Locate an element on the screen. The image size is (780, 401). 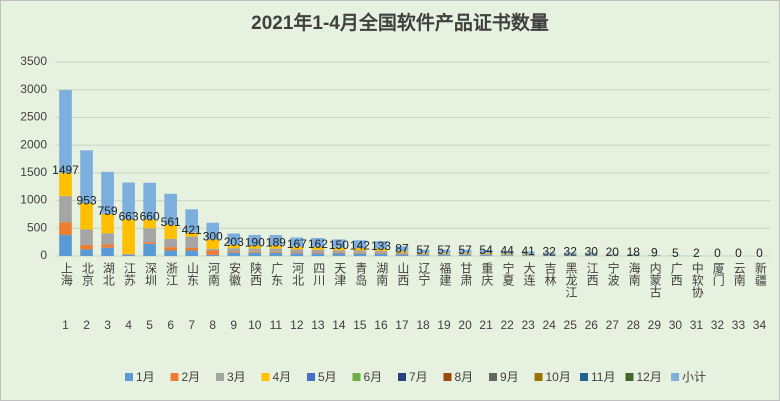
x-tick-label: 宁夏 is located at coordinates (508, 273).